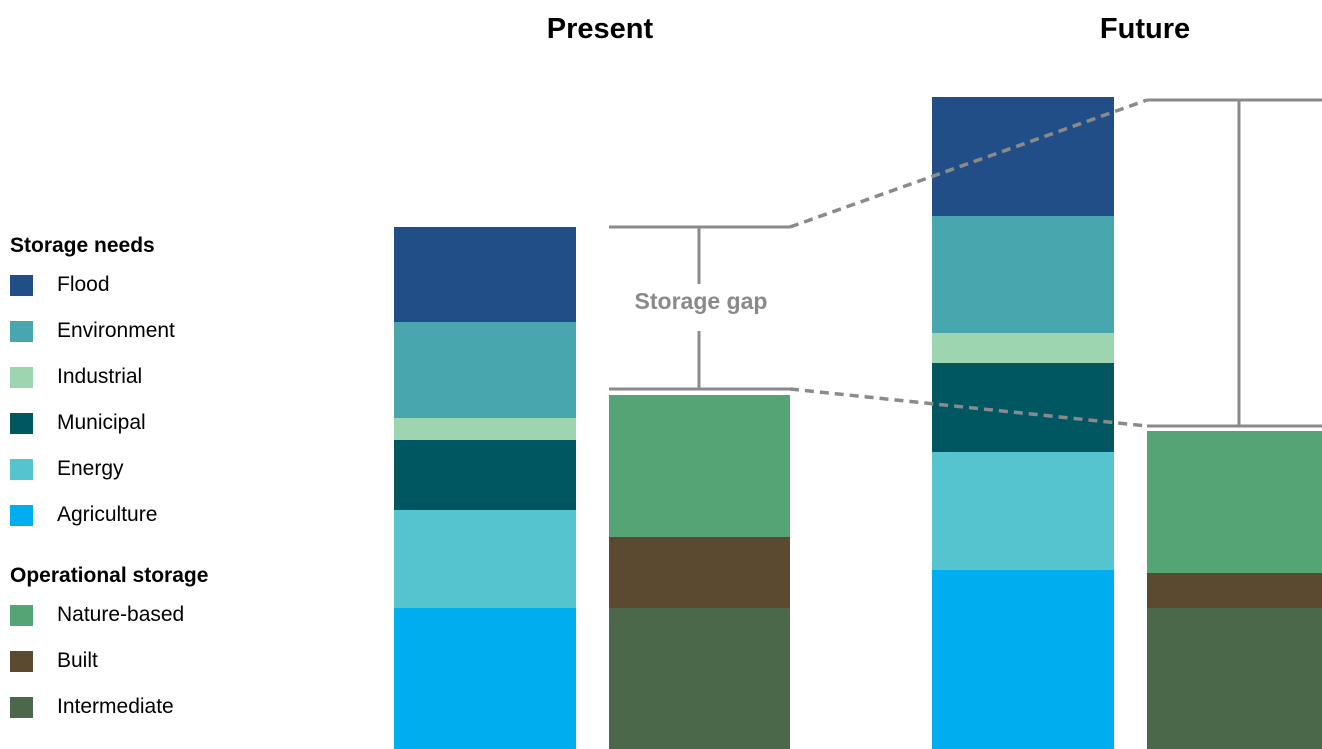 The image size is (1322, 749). Describe the element at coordinates (115, 706) in the screenshot. I see `legend-label-intermediate: Intermediate` at that location.